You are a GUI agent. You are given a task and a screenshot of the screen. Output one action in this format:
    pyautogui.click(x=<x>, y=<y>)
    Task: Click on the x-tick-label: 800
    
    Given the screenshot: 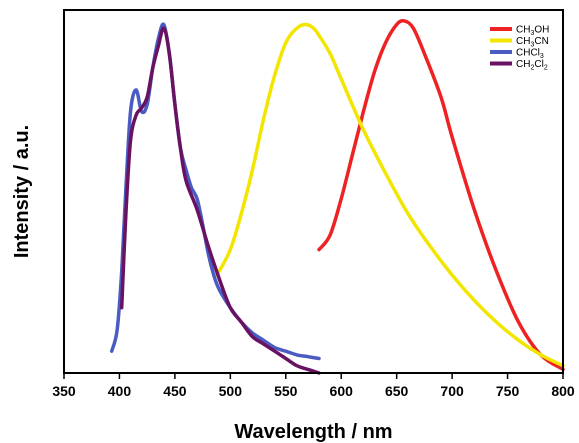 What is the action you would take?
    pyautogui.click(x=563, y=391)
    